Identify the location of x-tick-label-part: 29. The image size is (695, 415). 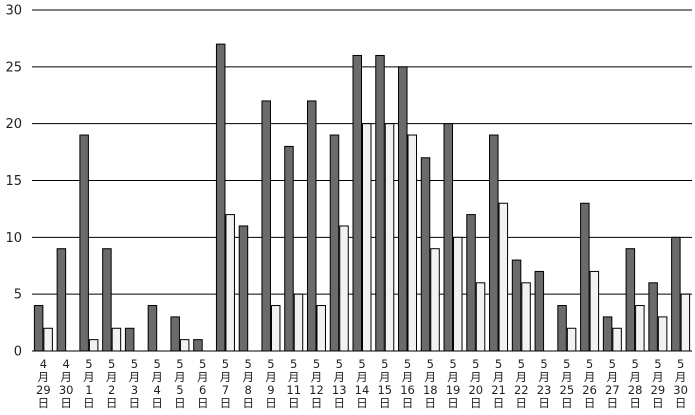
(43, 390).